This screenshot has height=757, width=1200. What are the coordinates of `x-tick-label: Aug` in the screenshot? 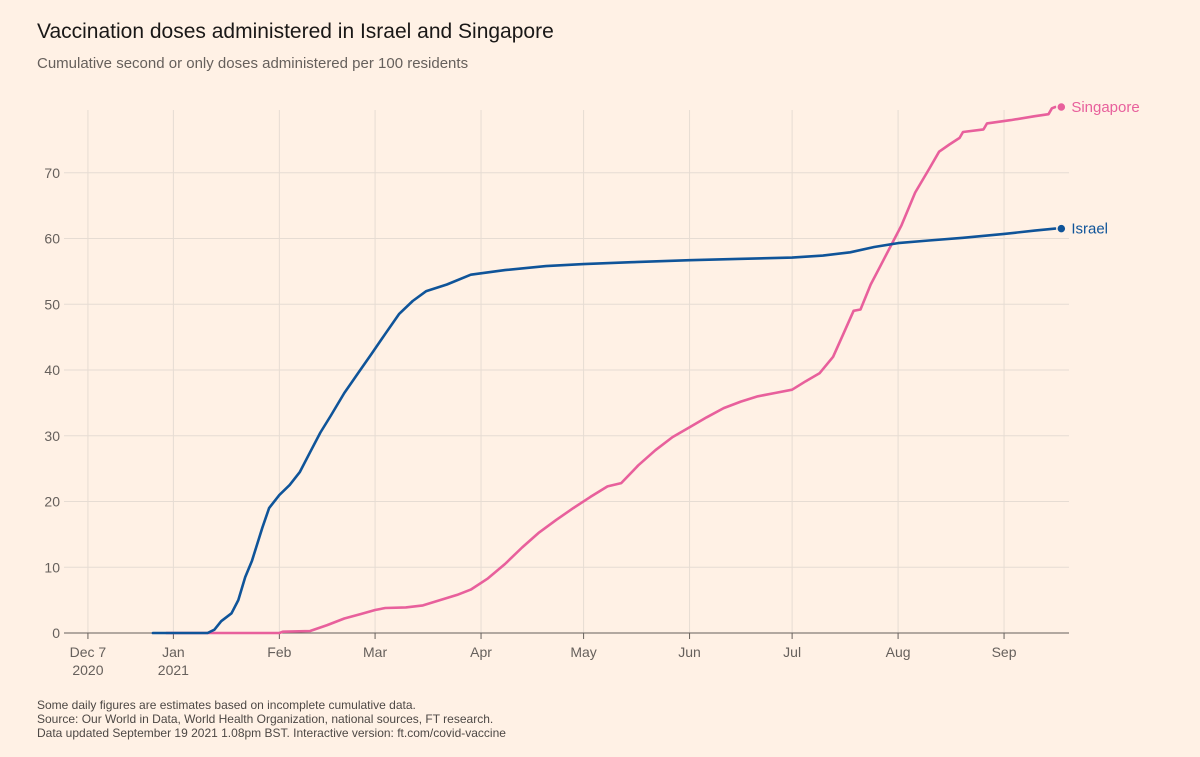 It's located at (898, 652).